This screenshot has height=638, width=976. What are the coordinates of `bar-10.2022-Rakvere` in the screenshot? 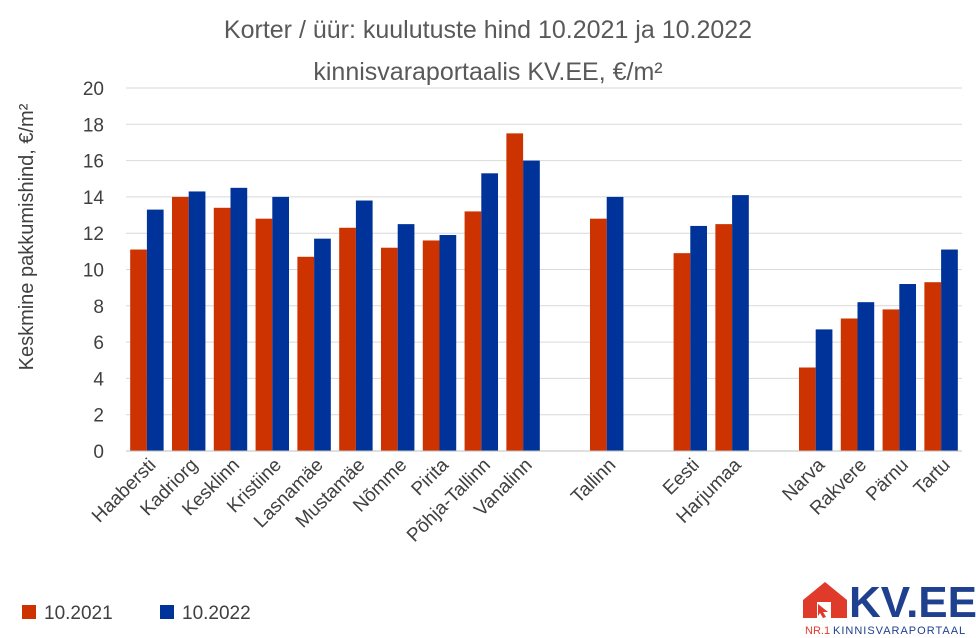 It's located at (866, 376).